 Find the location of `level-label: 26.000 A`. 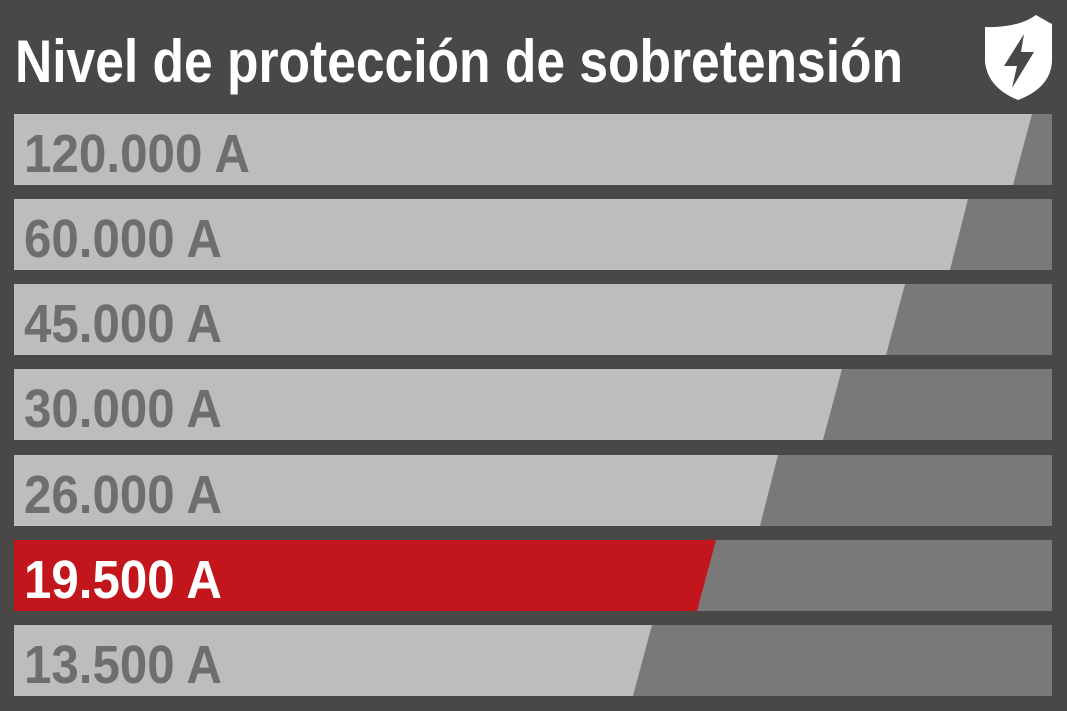

level-label: 26.000 A is located at coordinates (123, 495).